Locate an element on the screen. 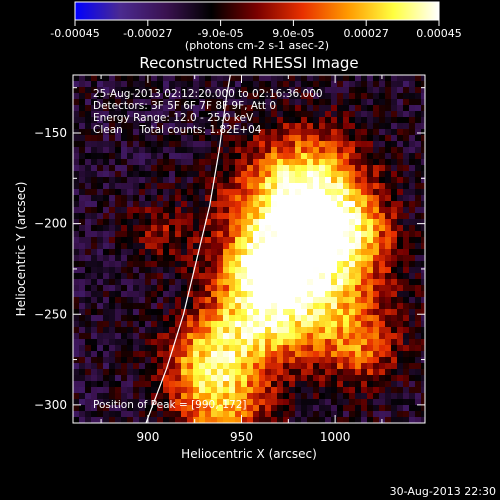 The height and width of the screenshot is (500, 500). x-tick-label: 1000 is located at coordinates (335, 437).